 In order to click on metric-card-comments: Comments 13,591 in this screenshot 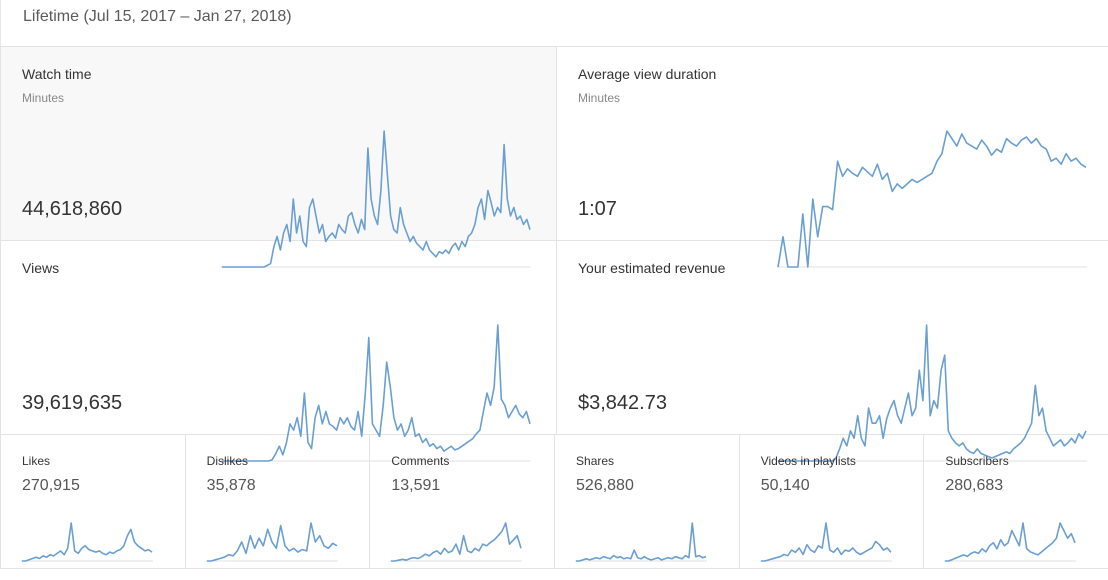, I will do `click(461, 501)`.